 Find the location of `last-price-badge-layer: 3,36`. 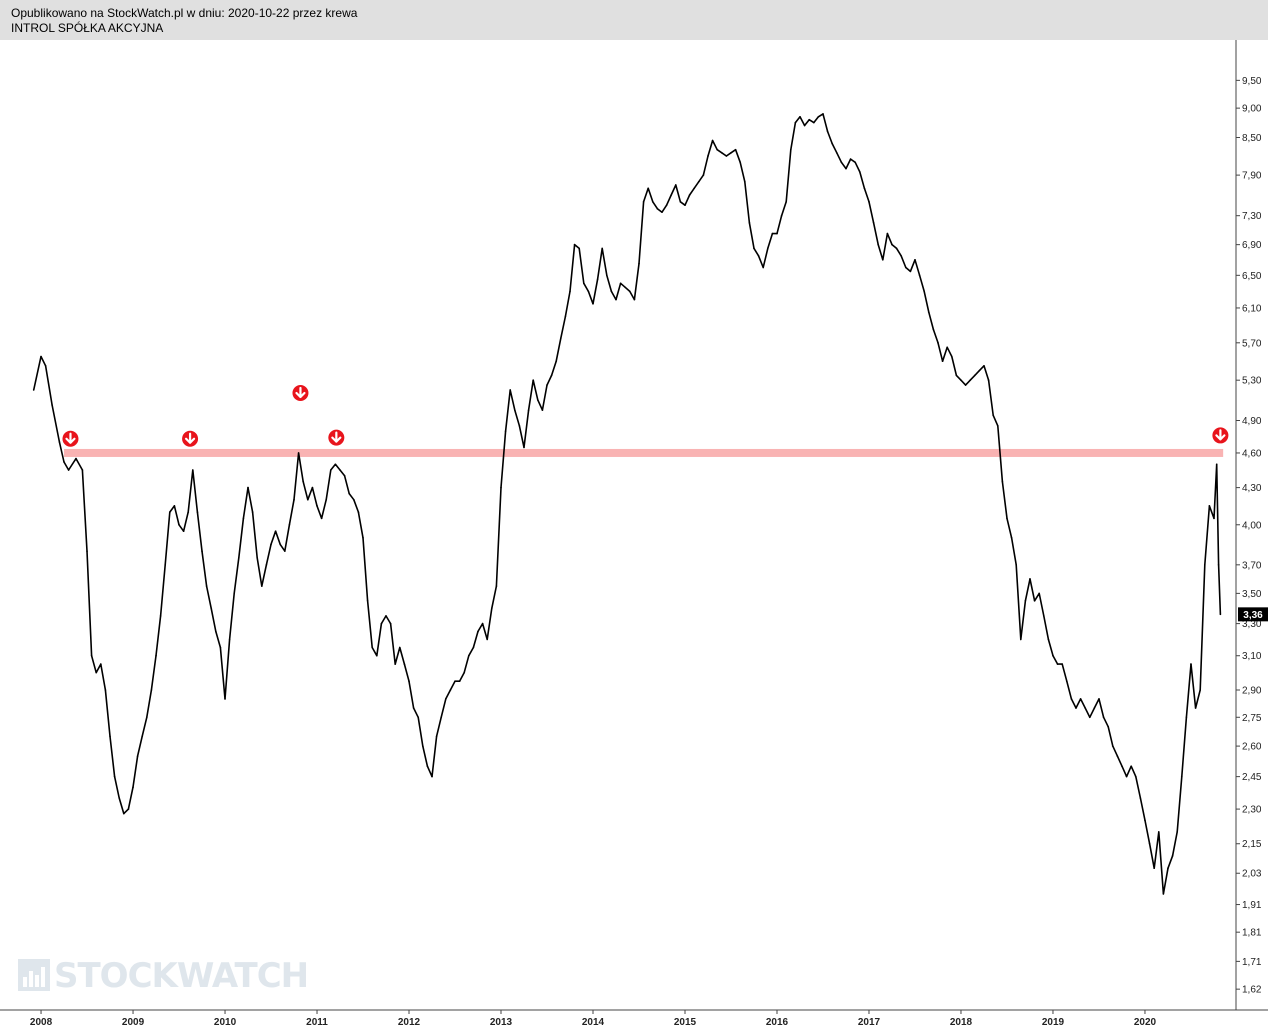

last-price-badge-layer: 3,36 is located at coordinates (1253, 614).